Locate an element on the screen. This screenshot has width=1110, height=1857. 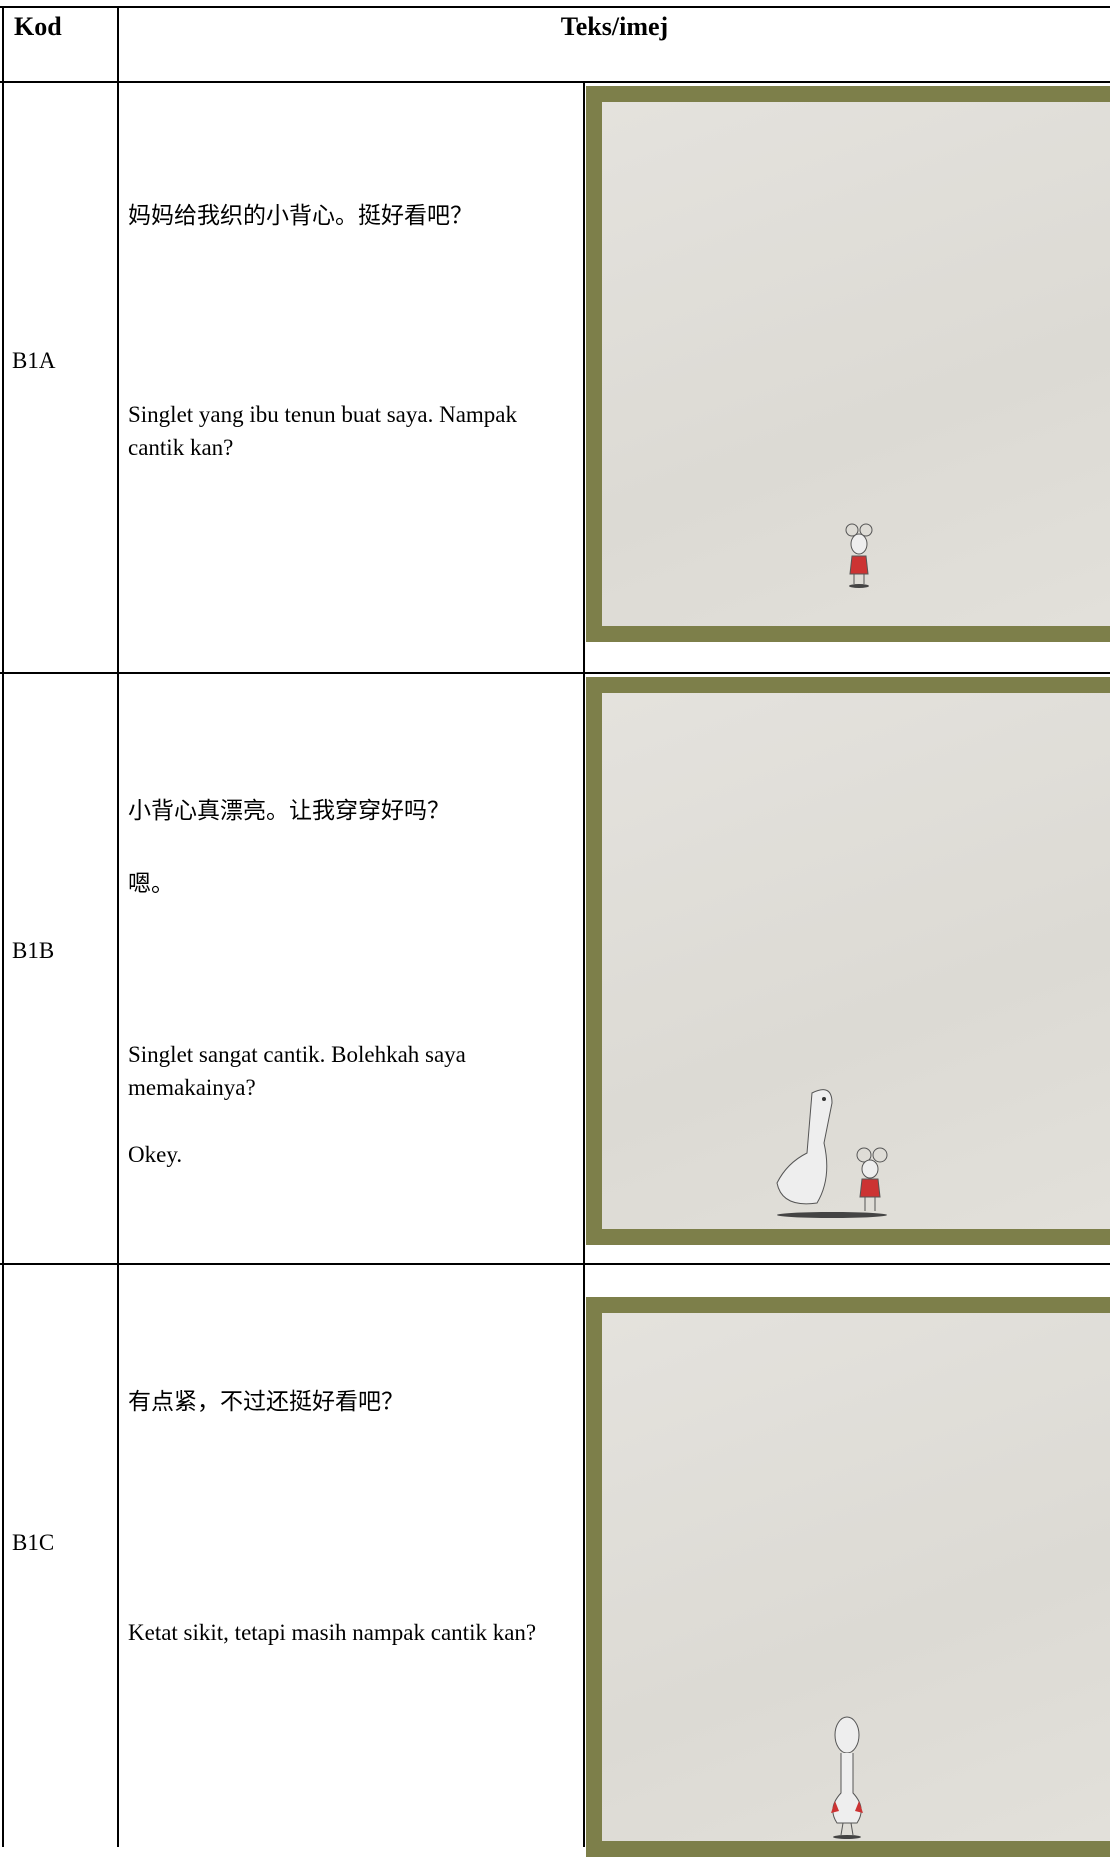
row-text: 嗯。 is located at coordinates (151, 883).